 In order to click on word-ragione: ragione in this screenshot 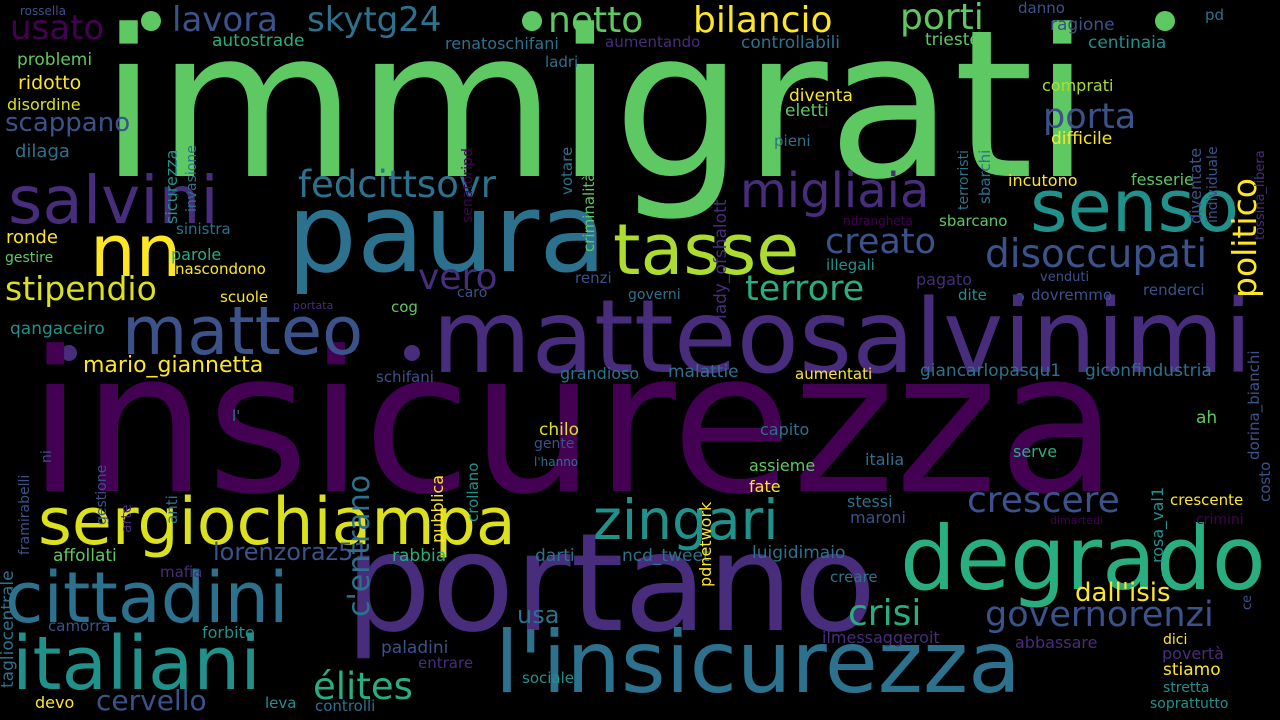, I will do `click(1082, 25)`.